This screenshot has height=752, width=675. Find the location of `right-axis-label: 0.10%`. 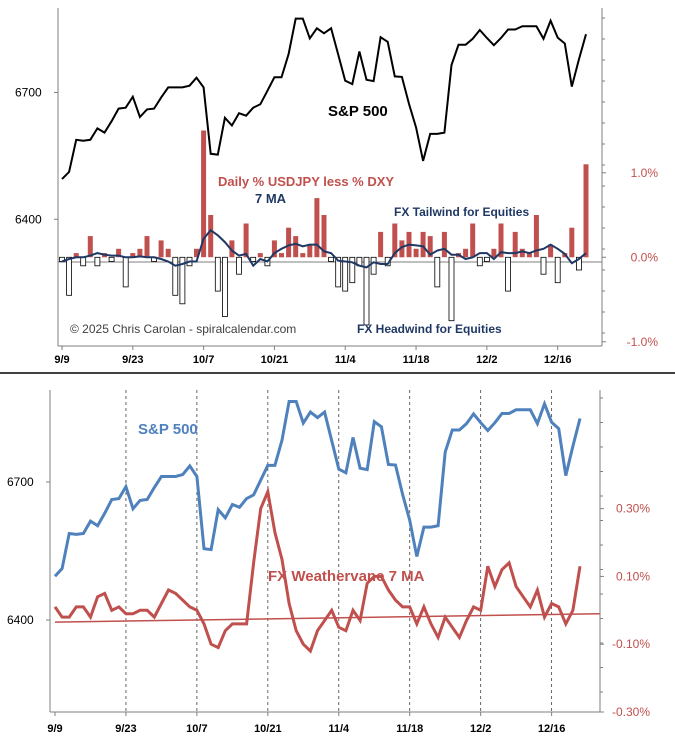

right-axis-label: 0.10% is located at coordinates (633, 576).